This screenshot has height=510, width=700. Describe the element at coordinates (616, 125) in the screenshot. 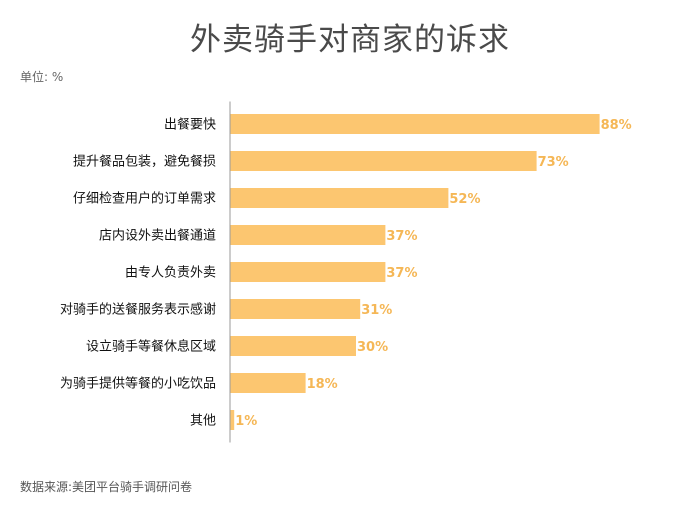

I see `data-label: 88%` at that location.